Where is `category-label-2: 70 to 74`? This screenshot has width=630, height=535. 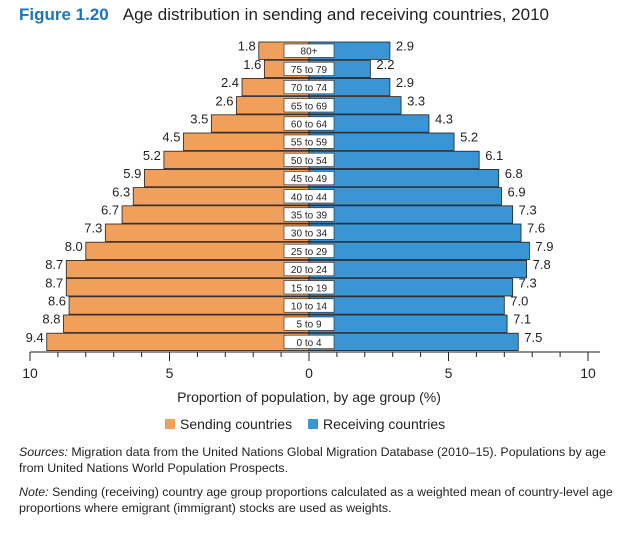 category-label-2: 70 to 74 is located at coordinates (309, 88).